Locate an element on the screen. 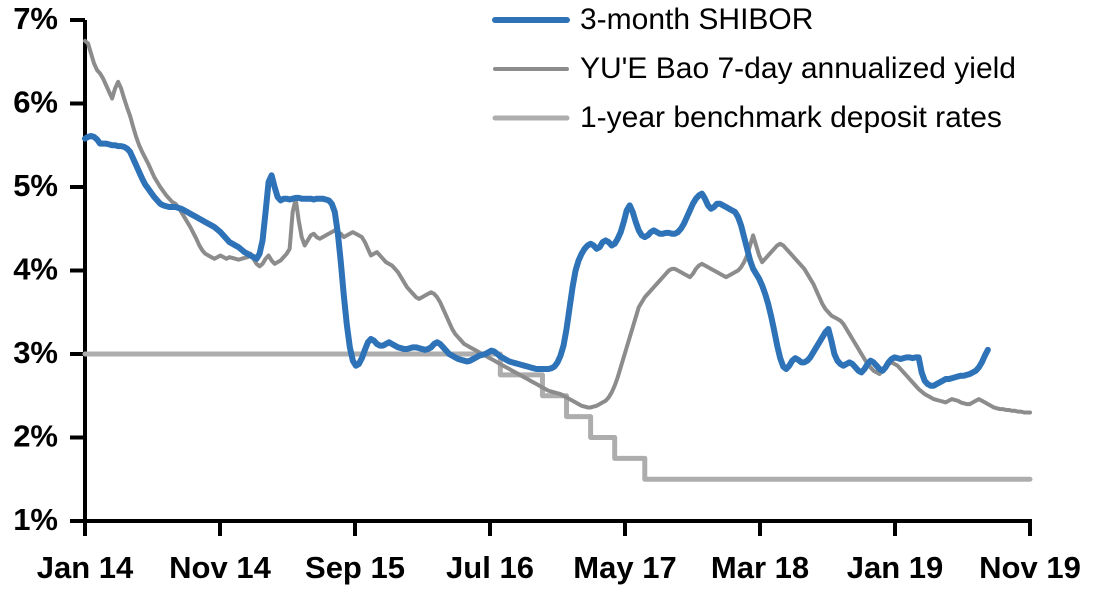  y-axis-tick-label: 5% is located at coordinates (35, 185).